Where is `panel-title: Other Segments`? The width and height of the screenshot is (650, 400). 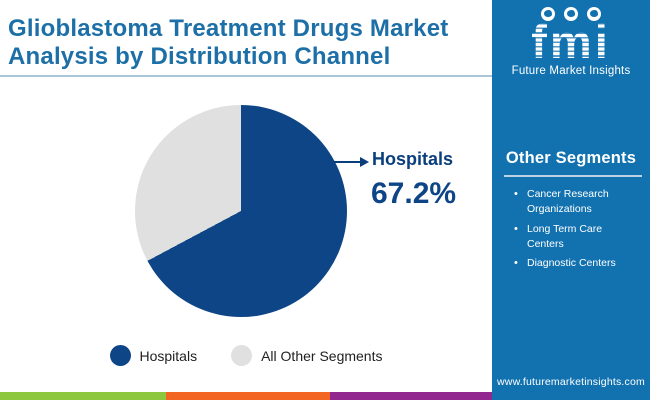 panel-title: Other Segments is located at coordinates (571, 158).